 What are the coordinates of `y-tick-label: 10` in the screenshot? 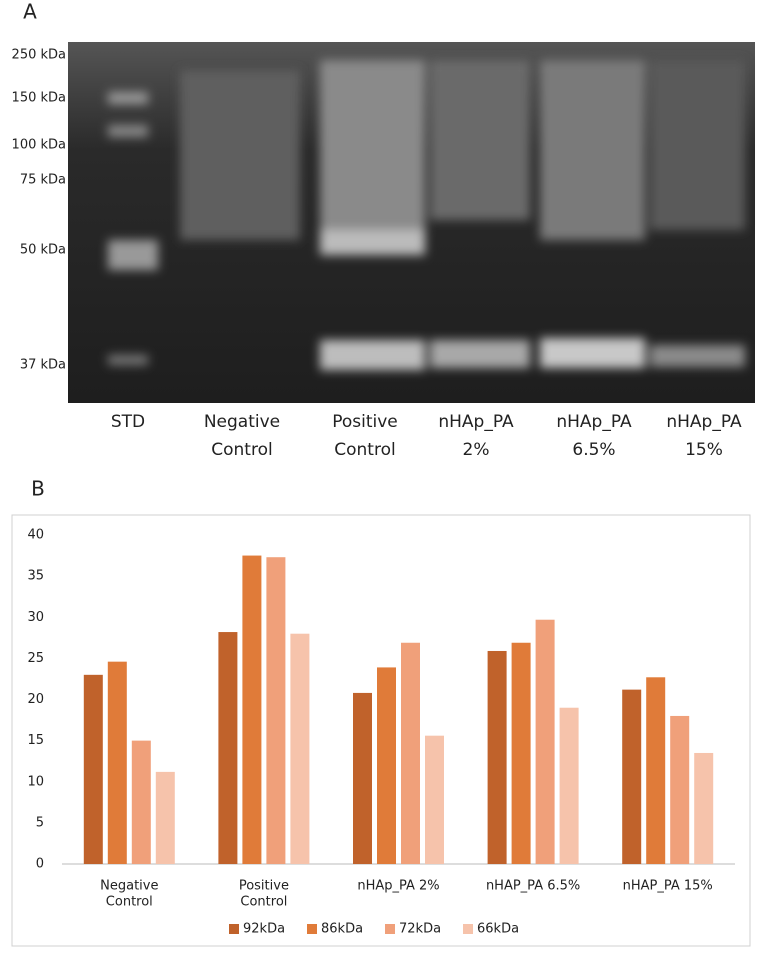 It's located at (35, 781).